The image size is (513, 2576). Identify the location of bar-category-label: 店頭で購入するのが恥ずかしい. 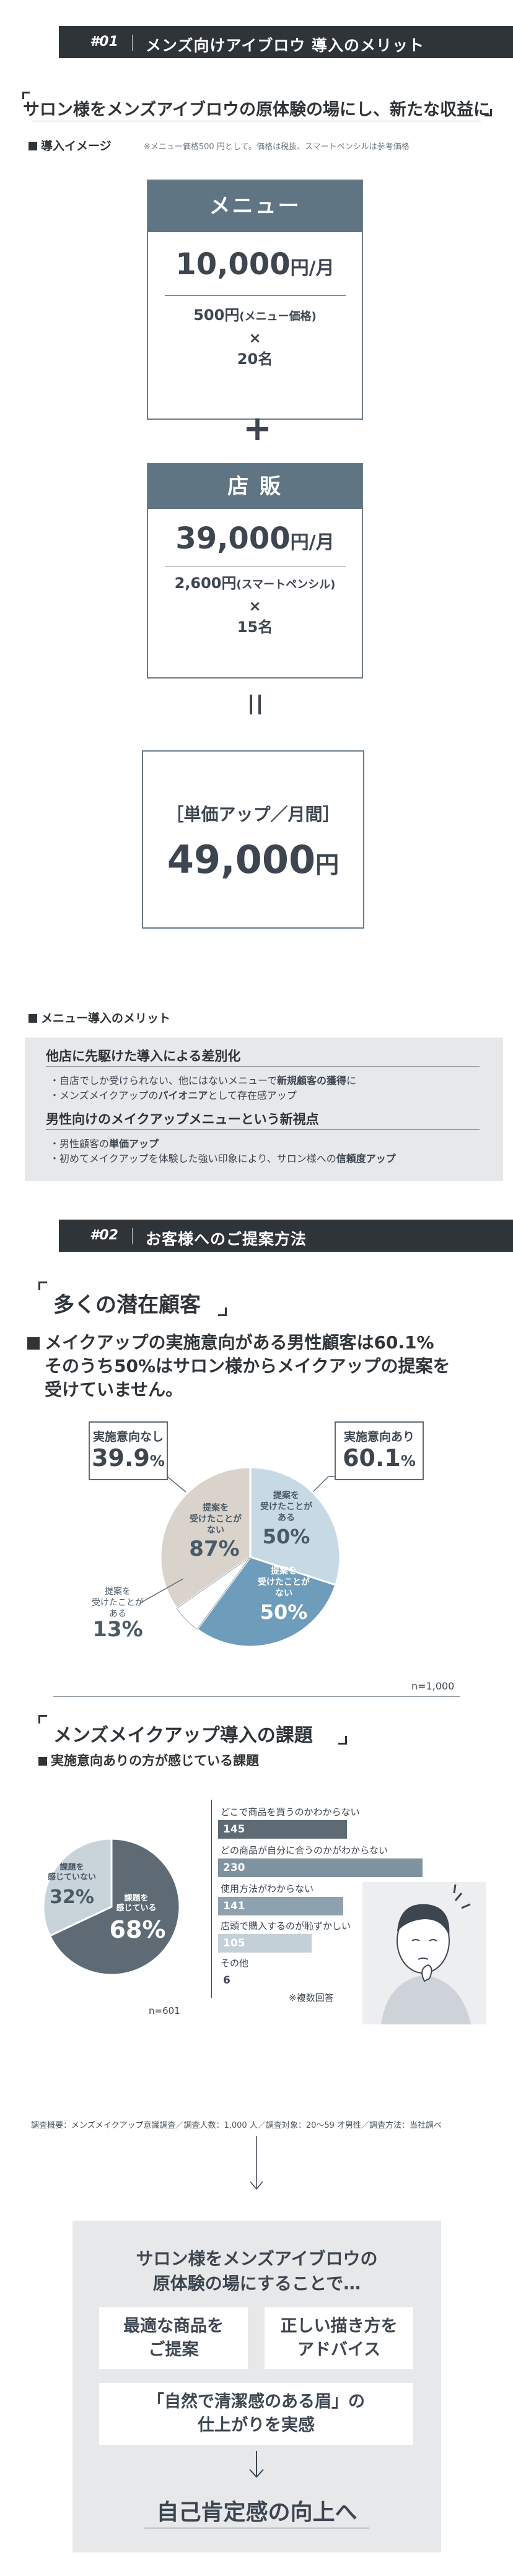
(286, 1926).